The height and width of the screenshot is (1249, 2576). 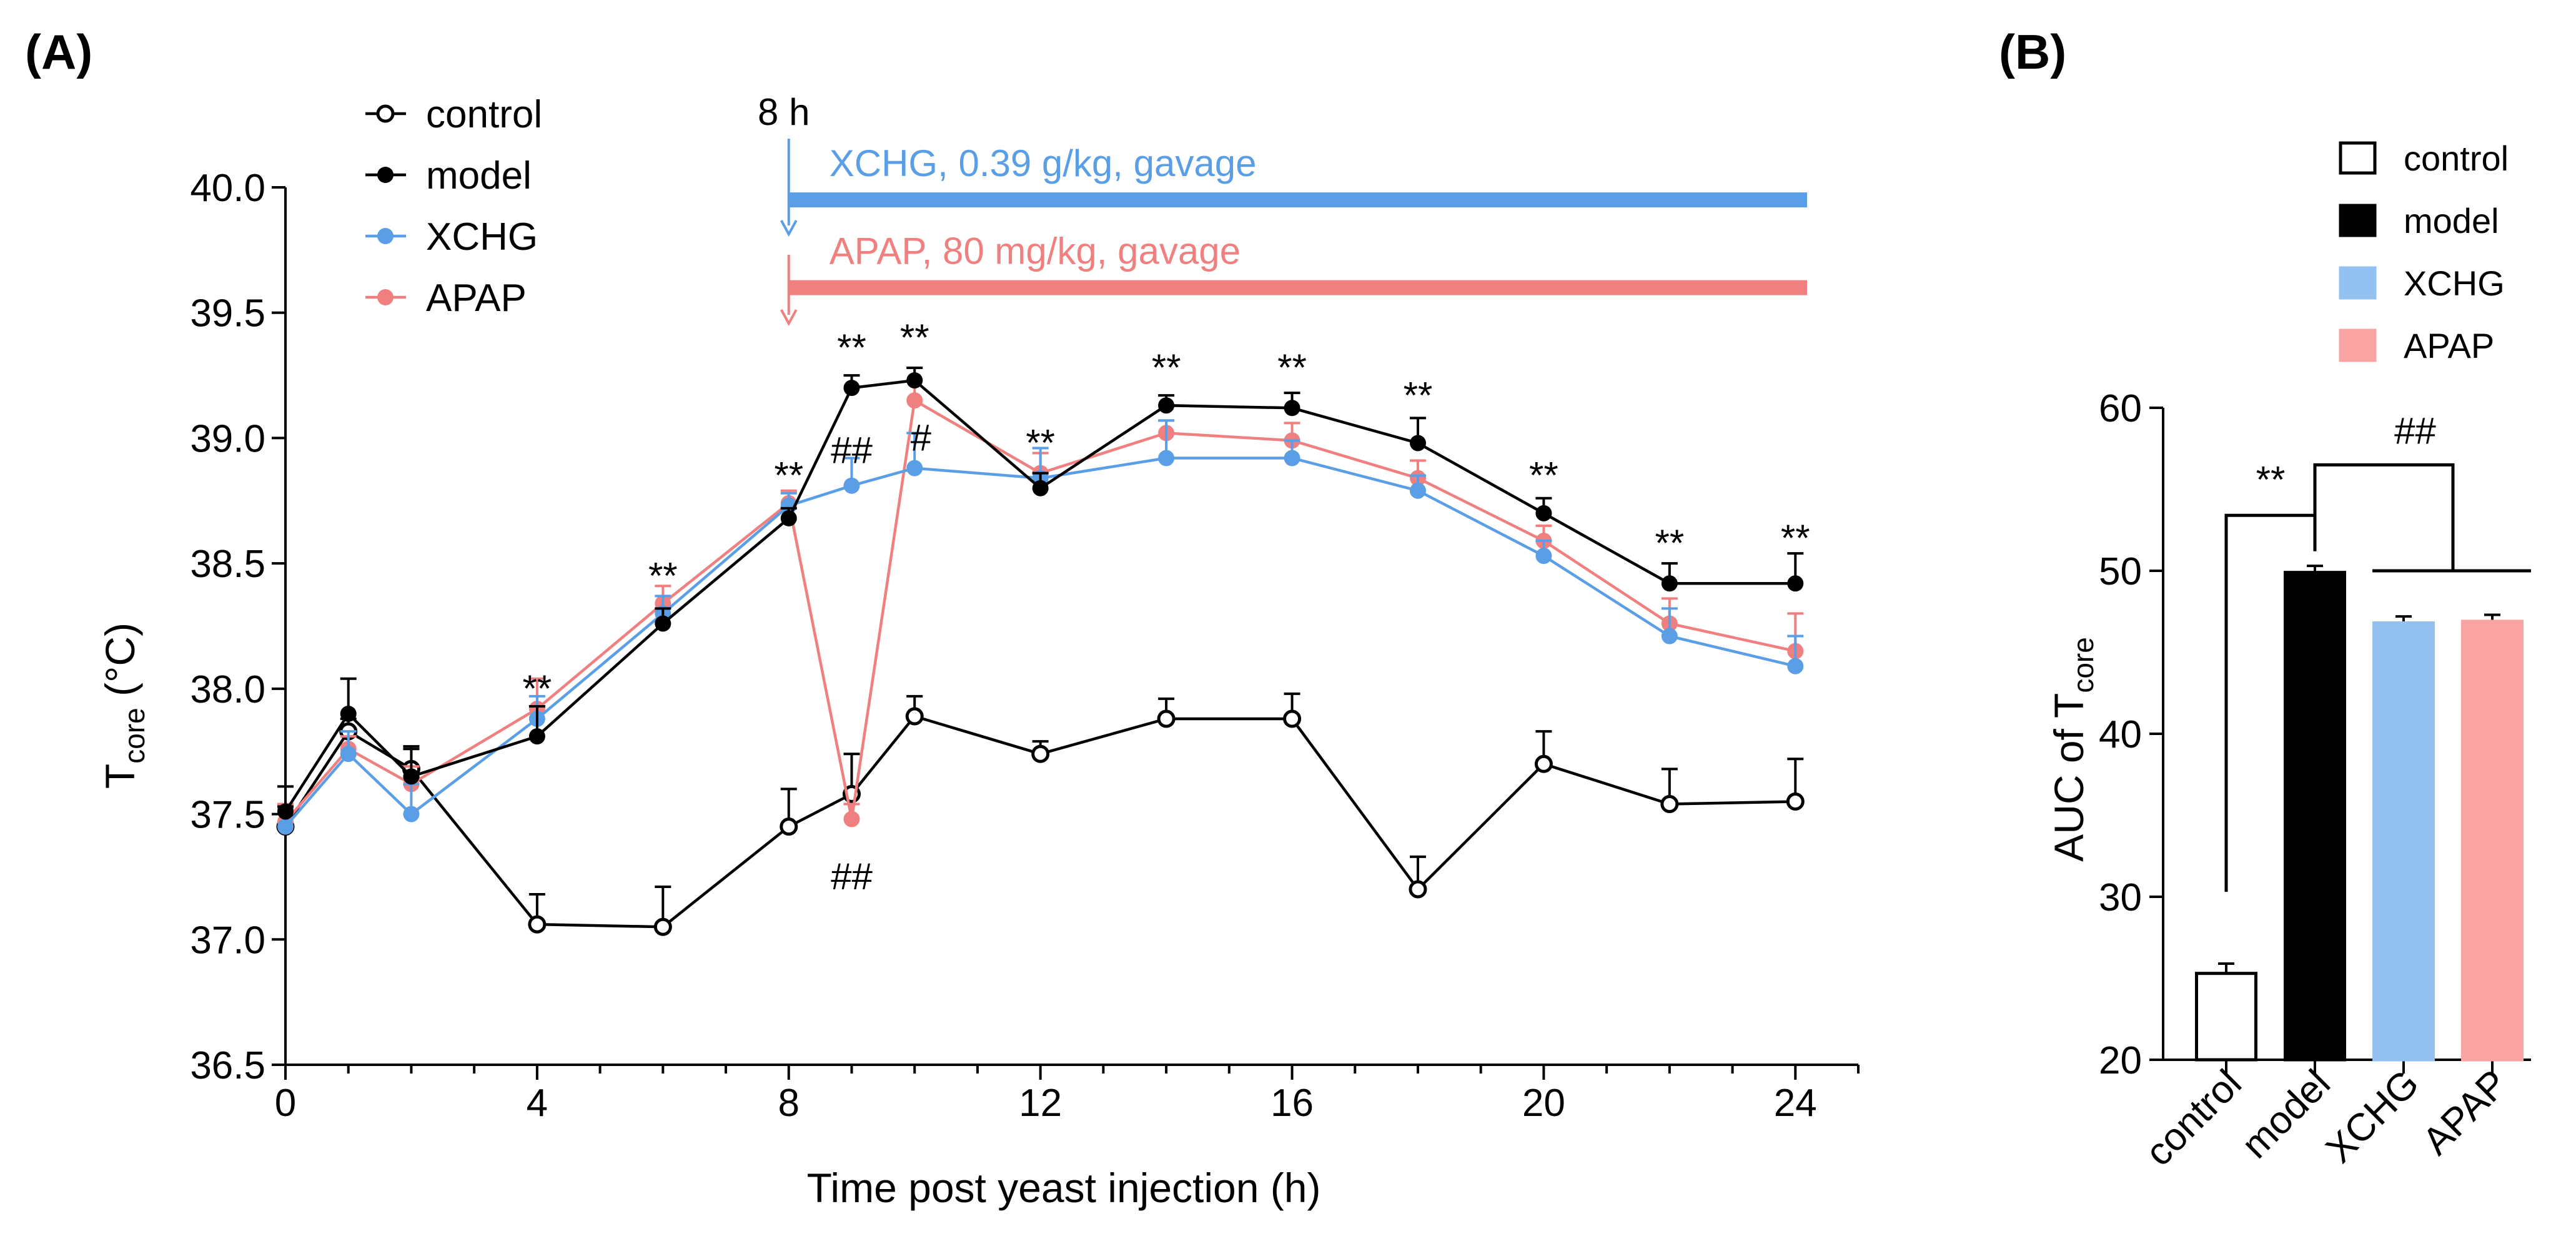 I want to click on panel-b-x-tick-label: XCHG, so click(x=2372, y=1116).